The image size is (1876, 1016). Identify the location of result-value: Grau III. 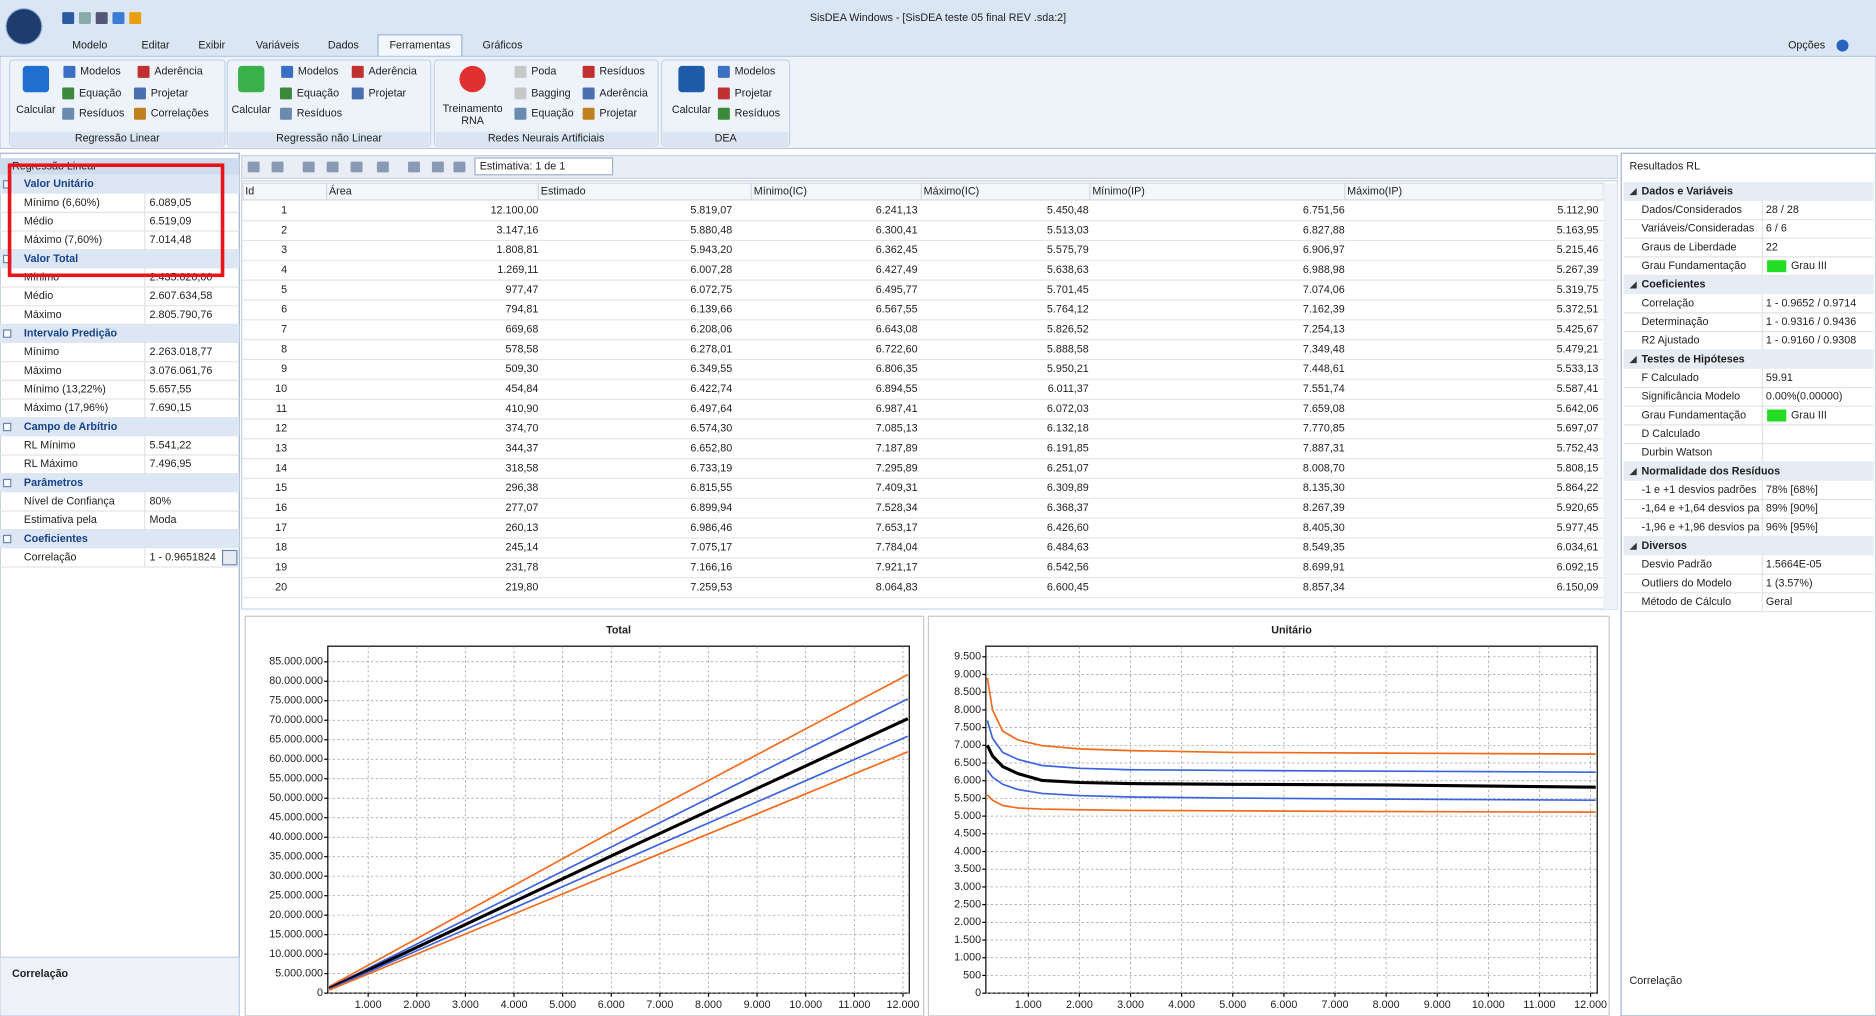
(1809, 415).